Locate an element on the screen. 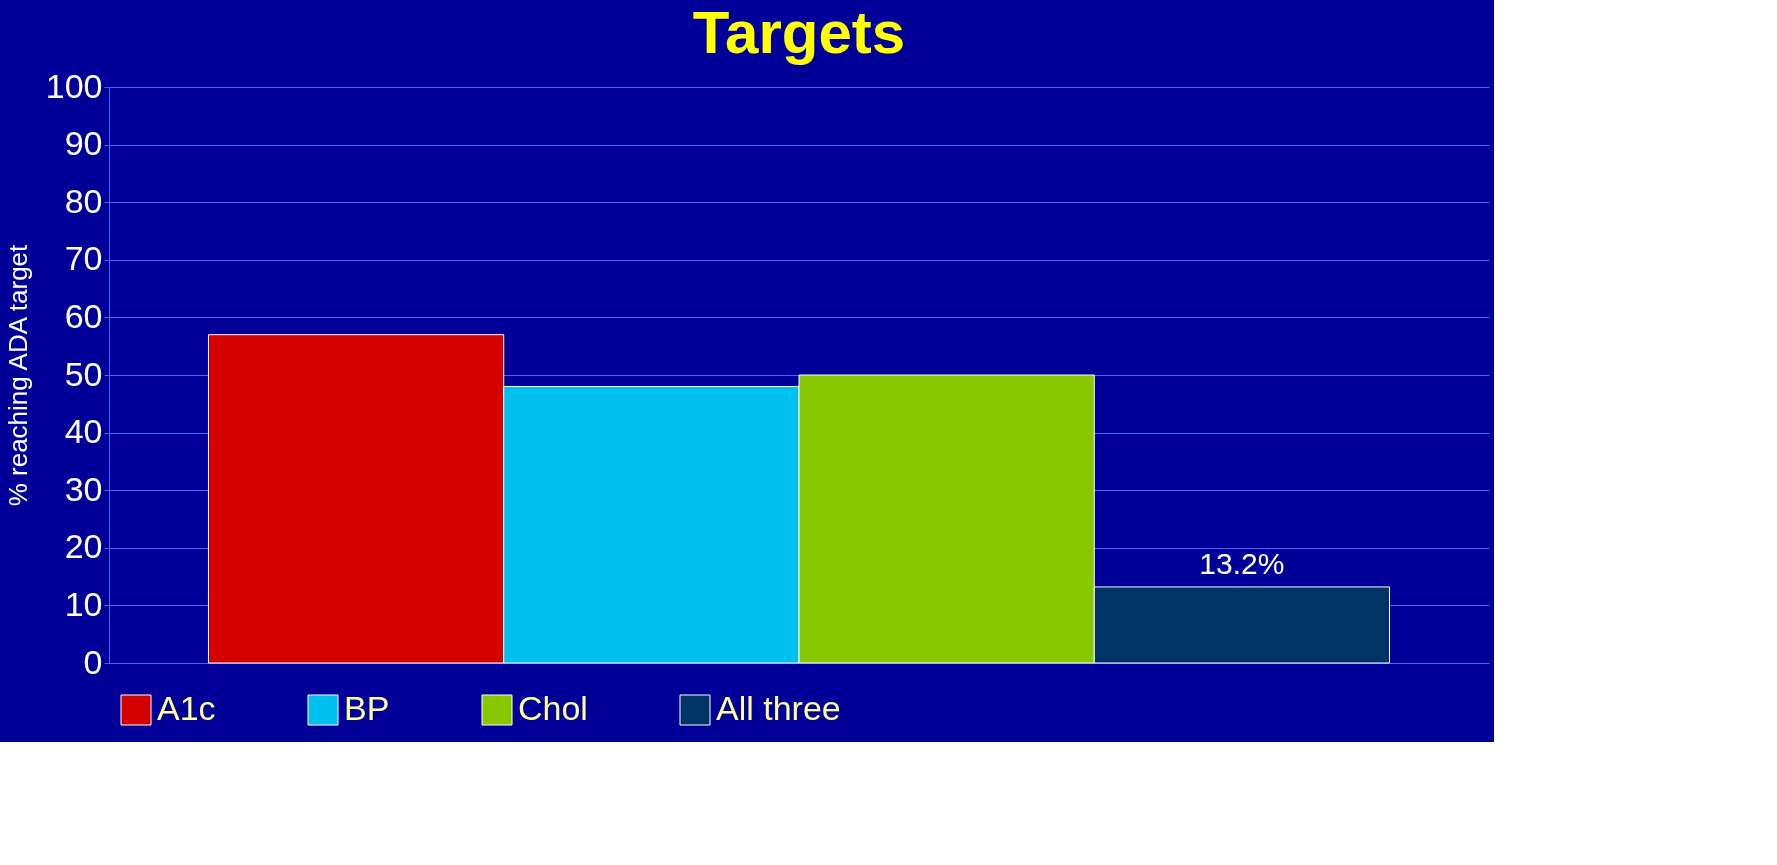 The height and width of the screenshot is (865, 1777). chart-title: Targets is located at coordinates (799, 33).